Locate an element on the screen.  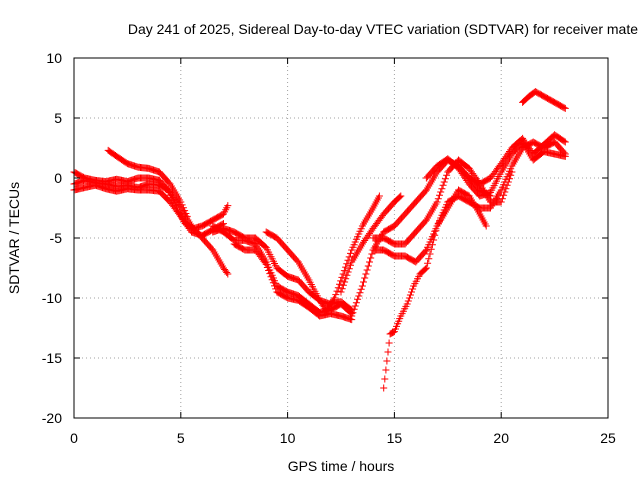
series-8-markers is located at coordinates (357, 247).